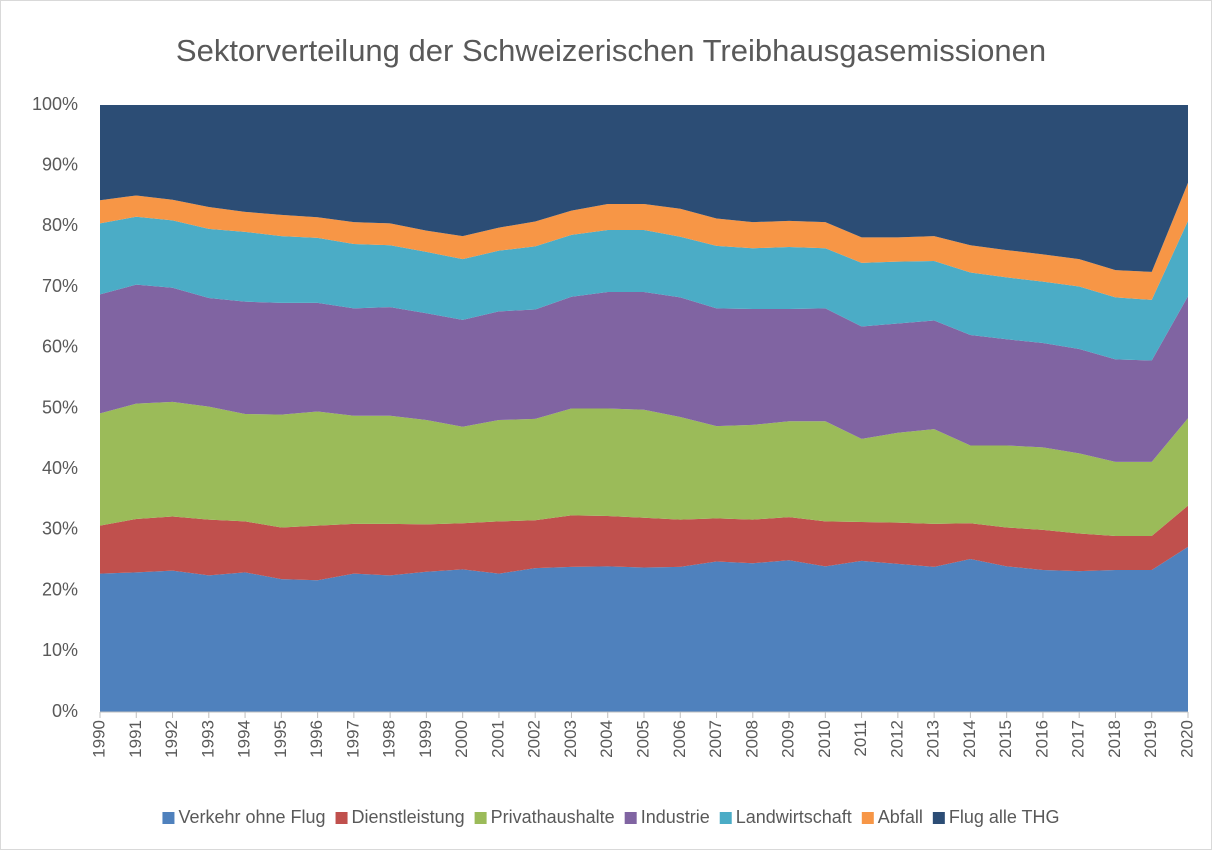  Describe the element at coordinates (1004, 817) in the screenshot. I see `legend-label: Flug alle THG` at that location.